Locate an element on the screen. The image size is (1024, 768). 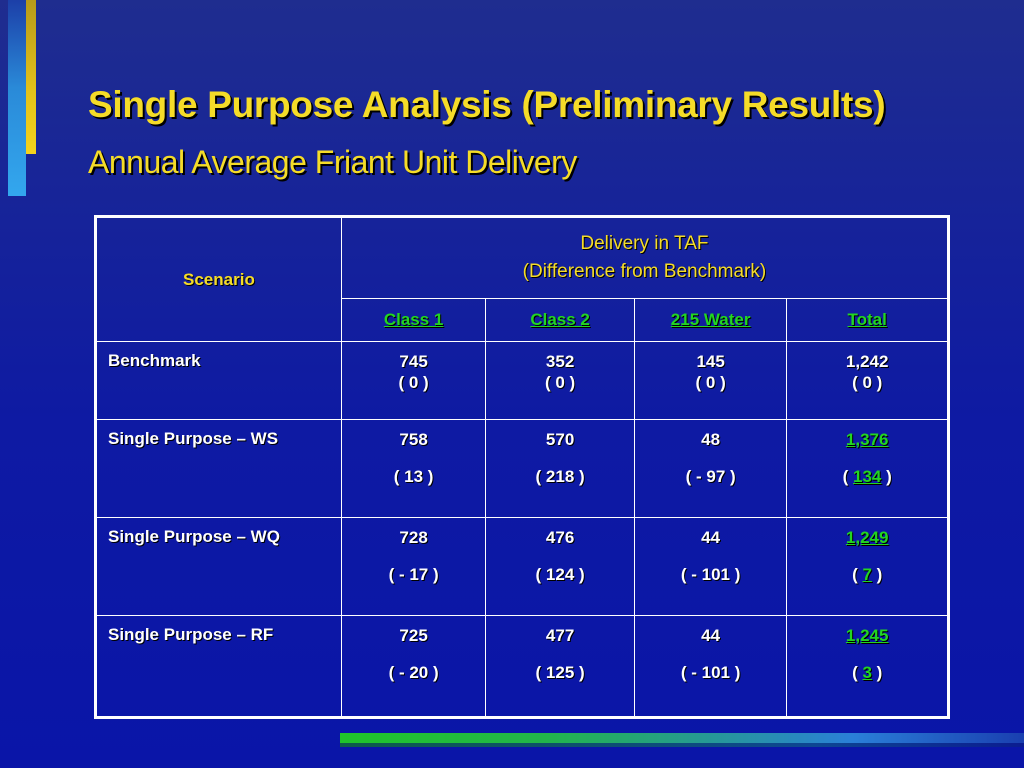
total-diff-link: 134 is located at coordinates (867, 476).